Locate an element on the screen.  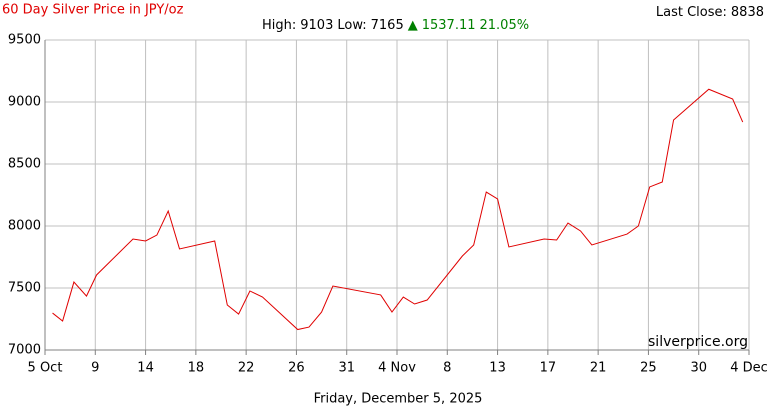
low-value: 7165 is located at coordinates (387, 25).